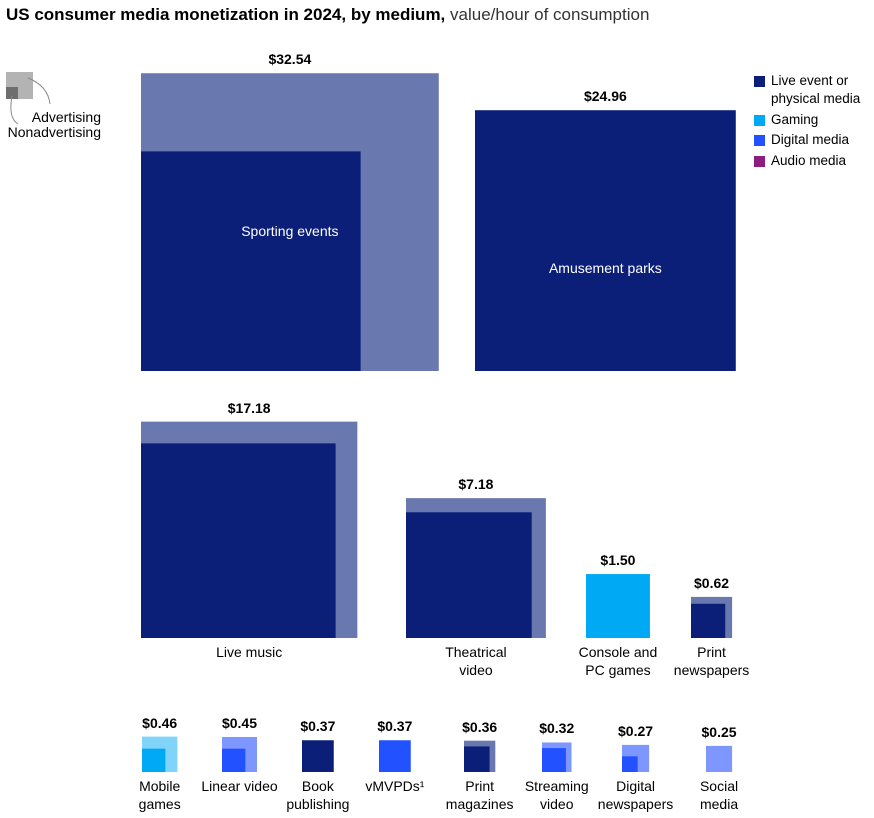  I want to click on value-label: $0.25, so click(719, 731).